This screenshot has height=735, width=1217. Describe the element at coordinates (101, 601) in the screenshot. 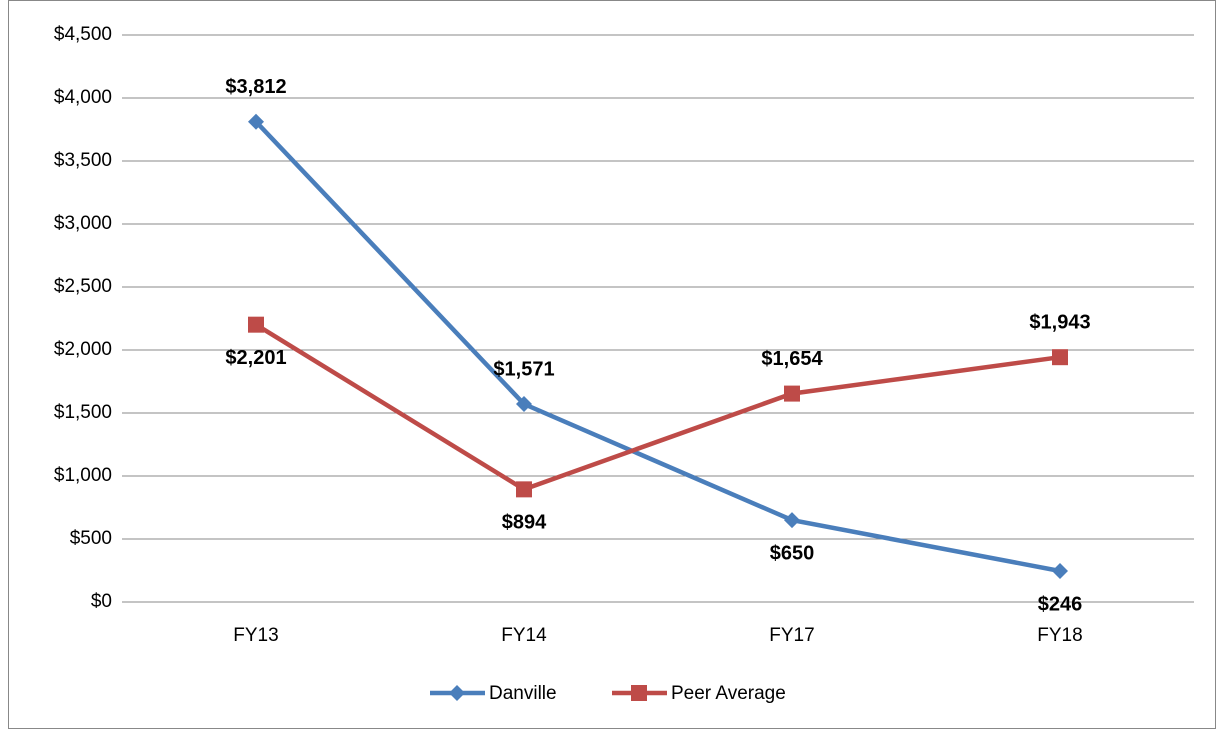

I see `y-tick-label: $0` at that location.